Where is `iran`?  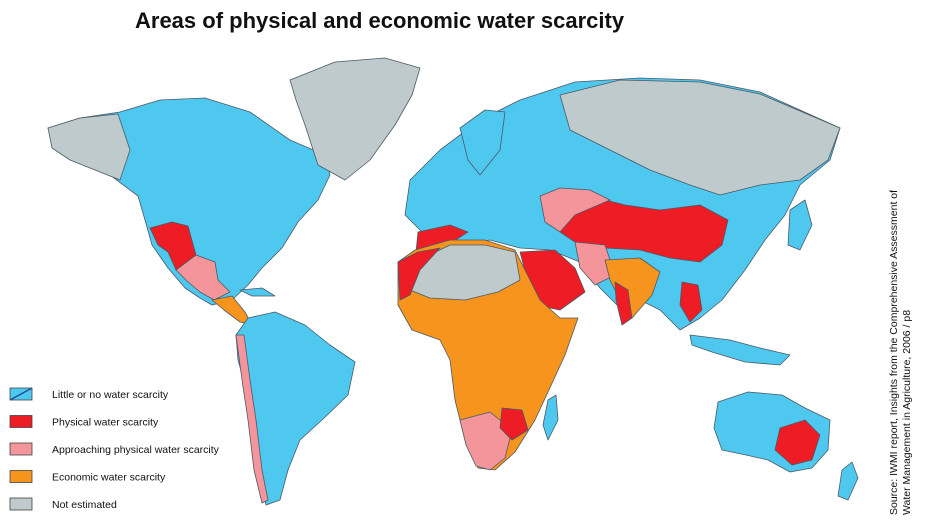
iran is located at coordinates (595, 263).